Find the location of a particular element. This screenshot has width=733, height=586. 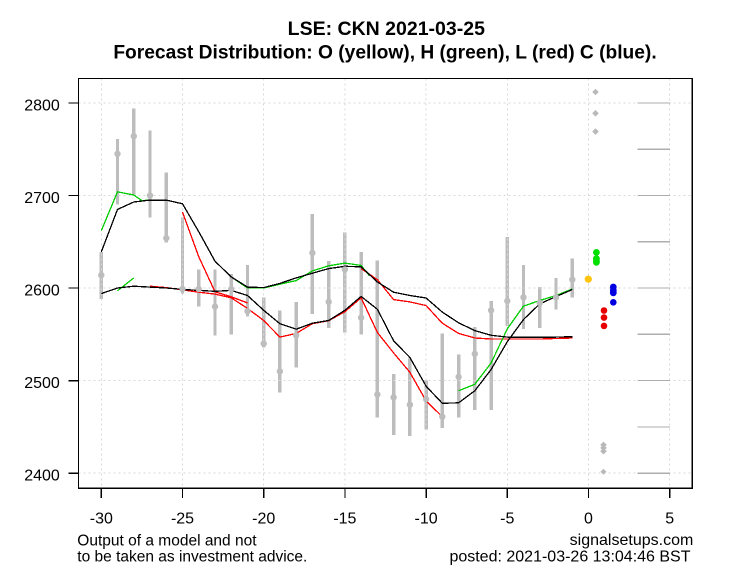

svg-text: 2400 is located at coordinates (42, 476).